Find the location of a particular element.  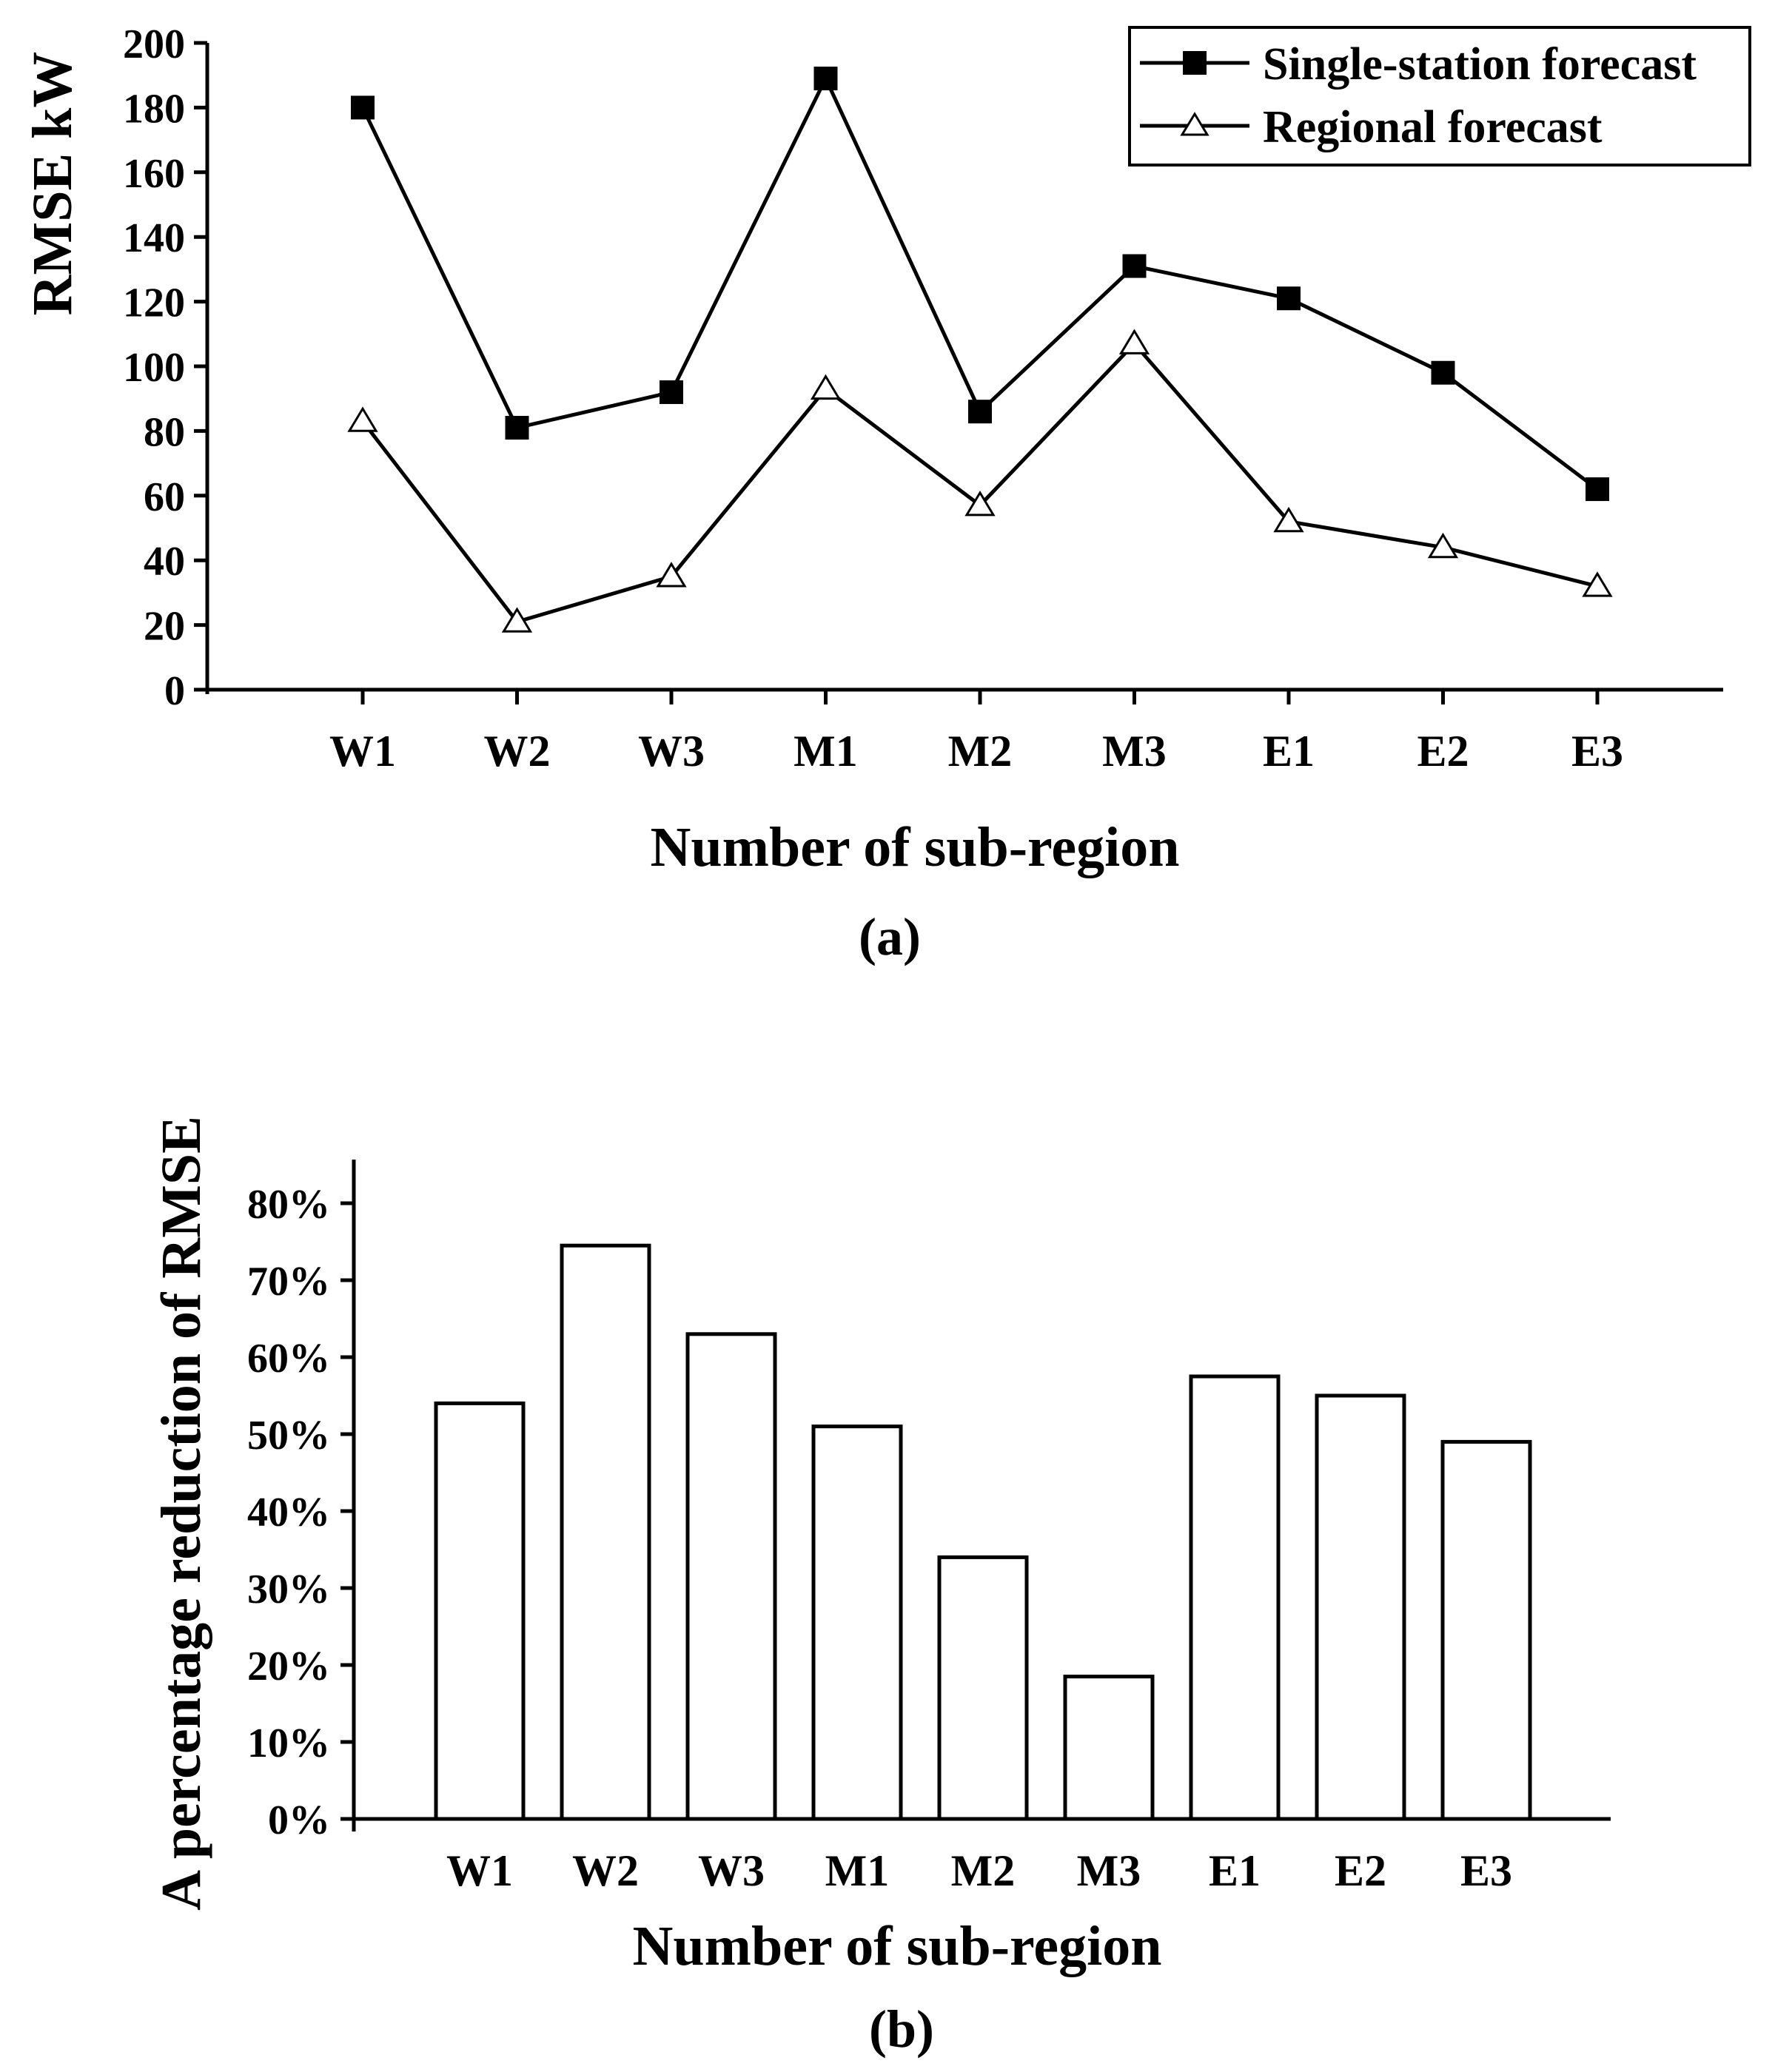

b-x-tick-label: W3 is located at coordinates (731, 1870).